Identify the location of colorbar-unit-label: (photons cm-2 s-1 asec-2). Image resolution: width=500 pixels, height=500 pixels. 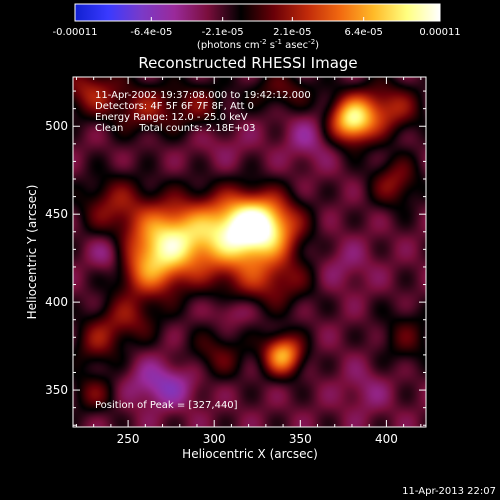
(258, 44).